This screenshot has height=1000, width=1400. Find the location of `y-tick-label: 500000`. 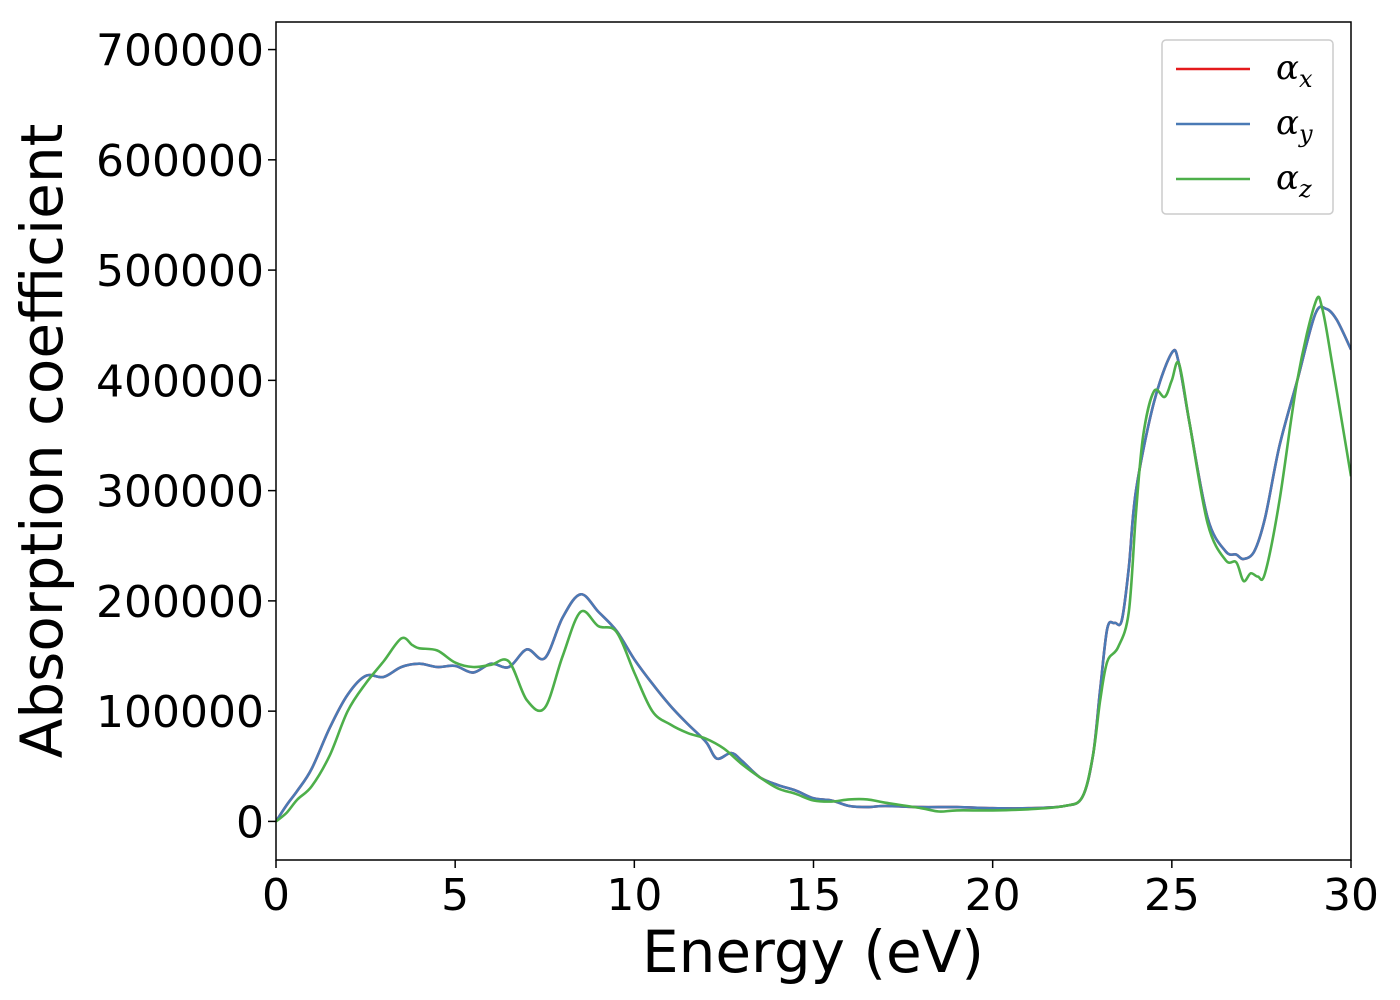

y-tick-label: 500000 is located at coordinates (180, 271).